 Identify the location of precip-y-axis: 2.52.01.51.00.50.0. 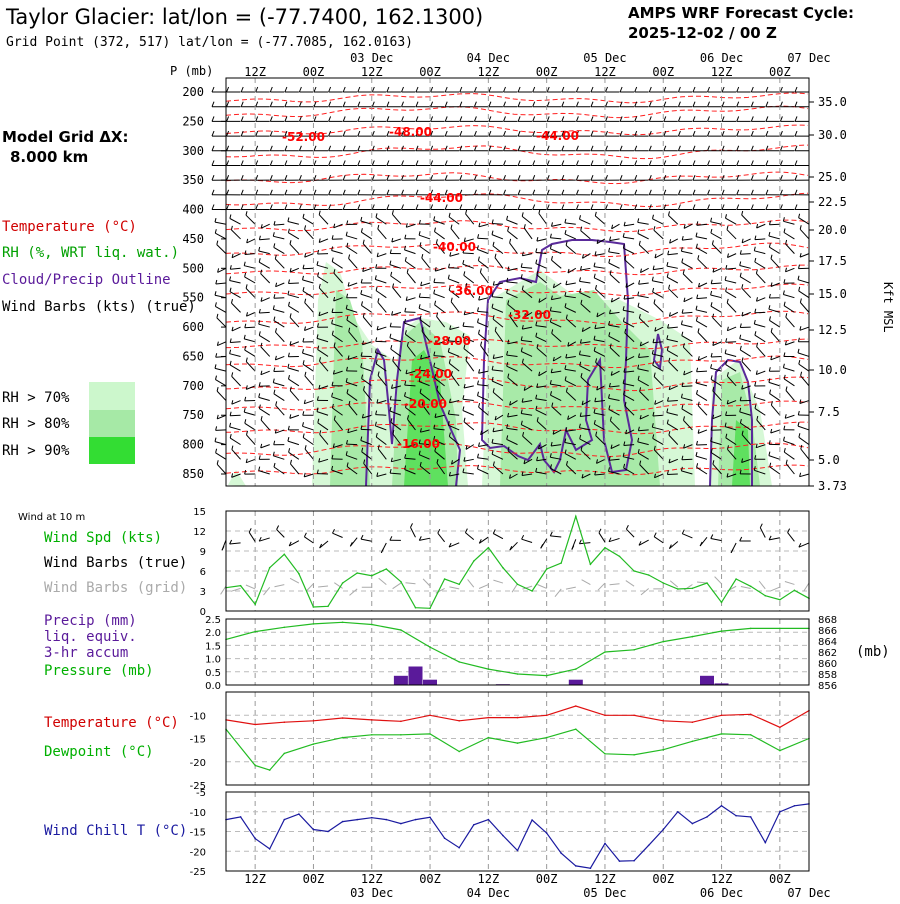
(213, 653).